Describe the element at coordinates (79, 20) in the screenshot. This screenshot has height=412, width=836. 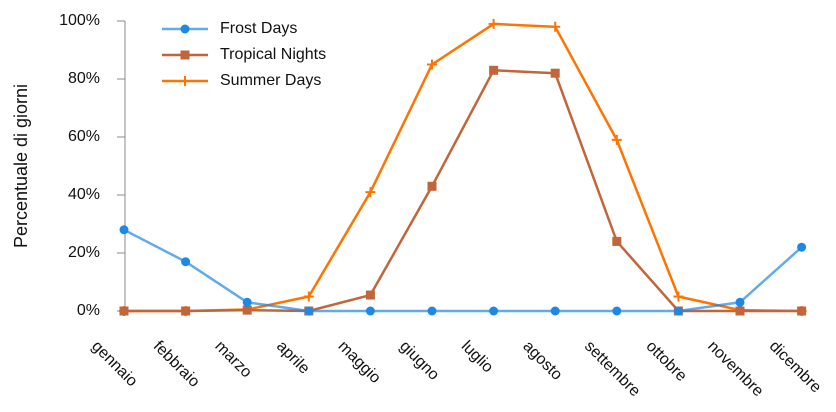
I see `y-tick-label: 100%` at that location.